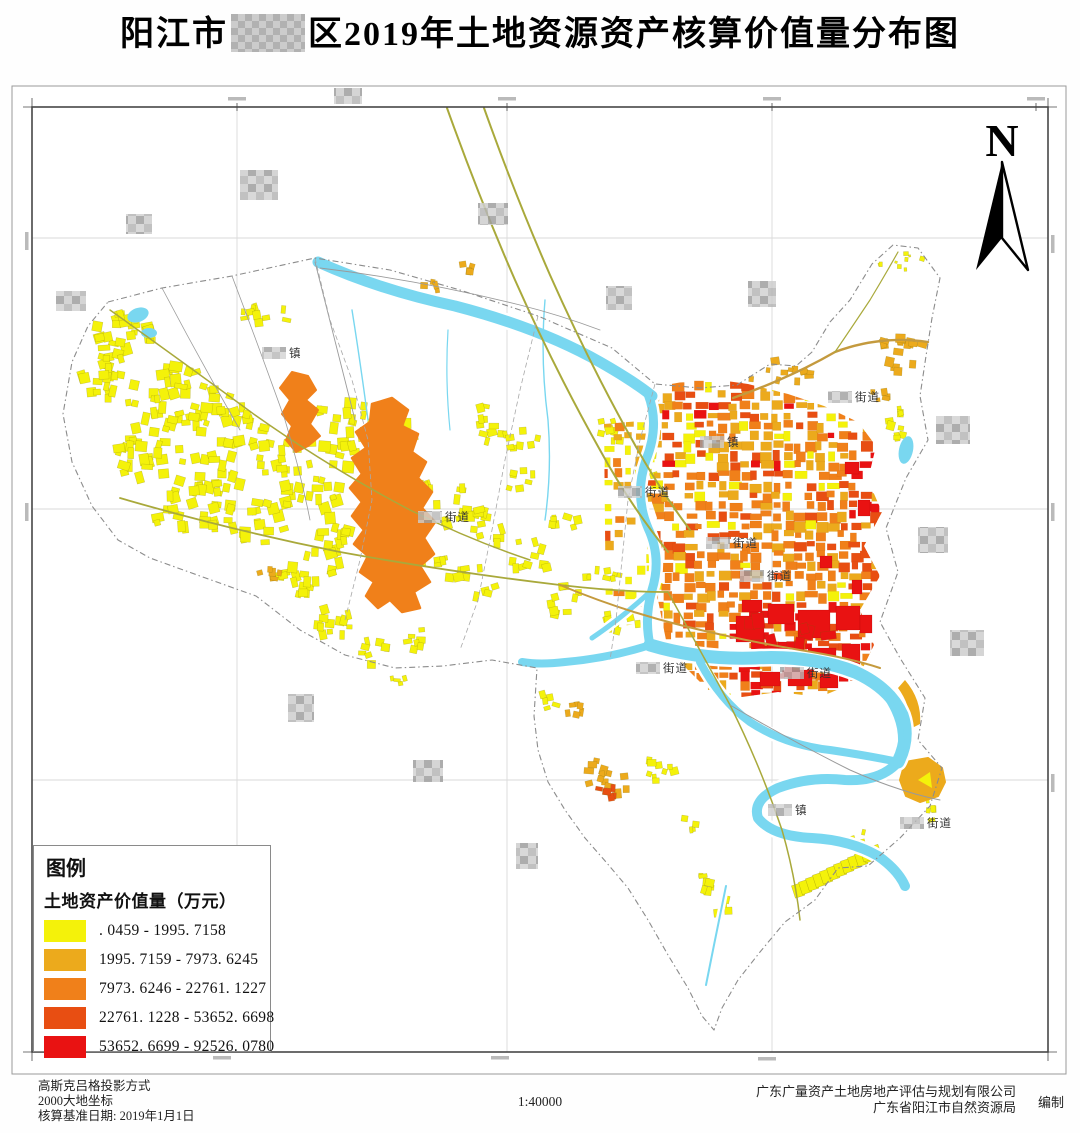  What do you see at coordinates (885, 1091) in the screenshot?
I see `agency-line-1: 广东广量资产土地房地产评估与规划有限公司` at bounding box center [885, 1091].